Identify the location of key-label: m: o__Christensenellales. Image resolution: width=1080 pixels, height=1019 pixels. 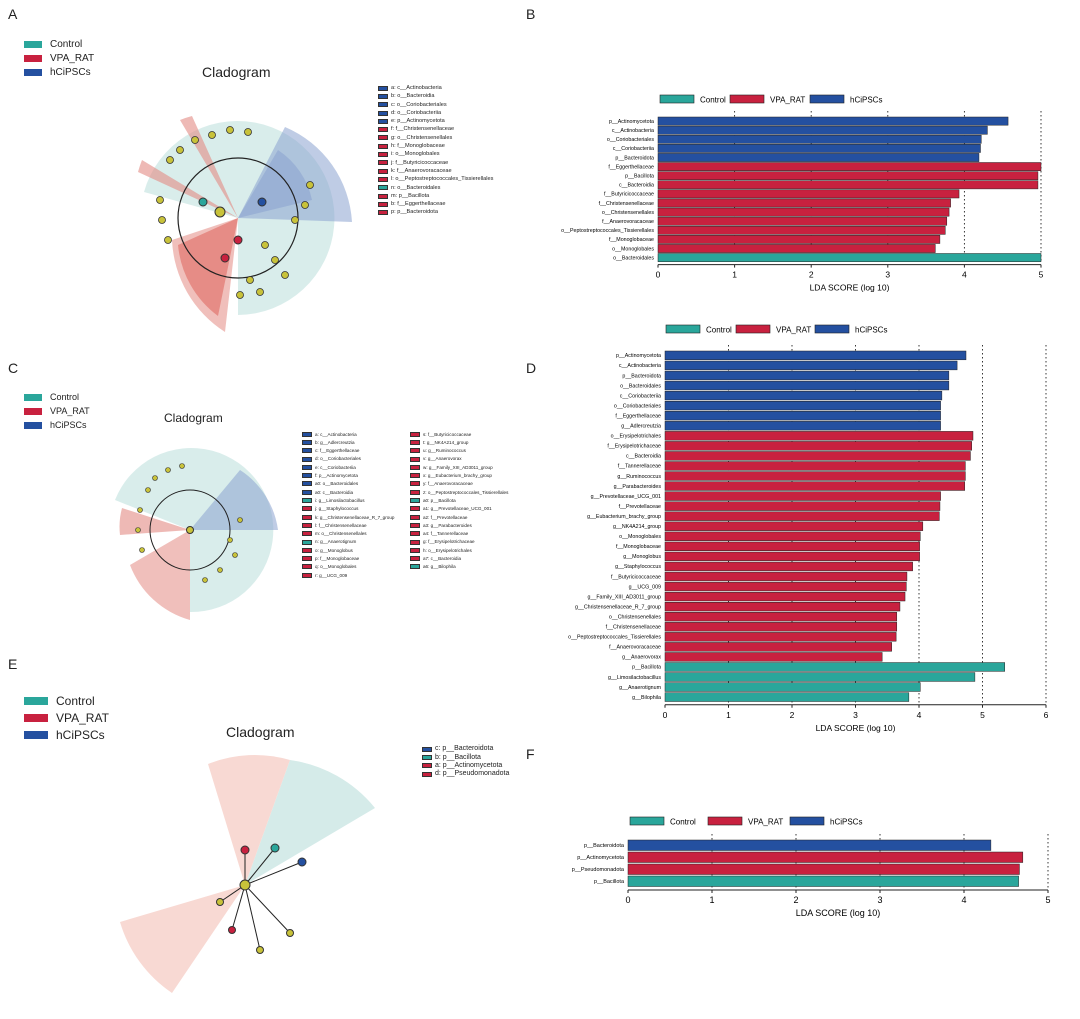
(341, 534).